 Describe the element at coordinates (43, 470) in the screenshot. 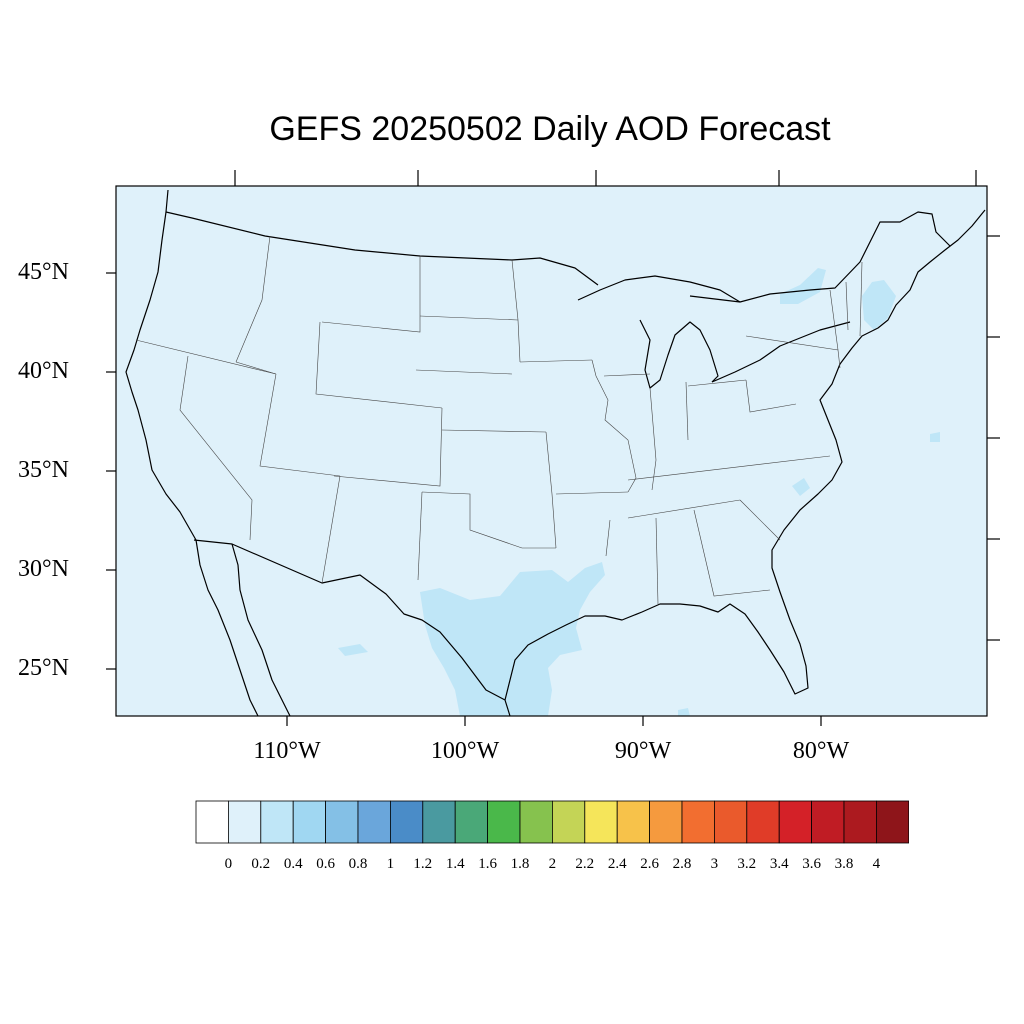

I see `lat-tick-label: 35°N` at that location.